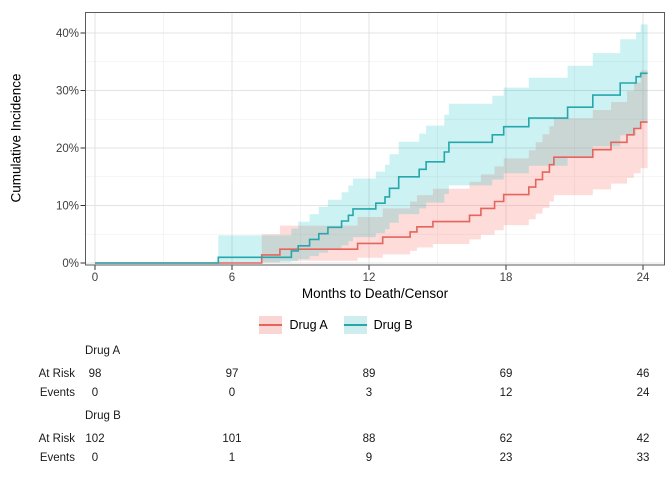 The height and width of the screenshot is (480, 672). Describe the element at coordinates (336, 325) in the screenshot. I see `legend: Drug A Drug B` at that location.